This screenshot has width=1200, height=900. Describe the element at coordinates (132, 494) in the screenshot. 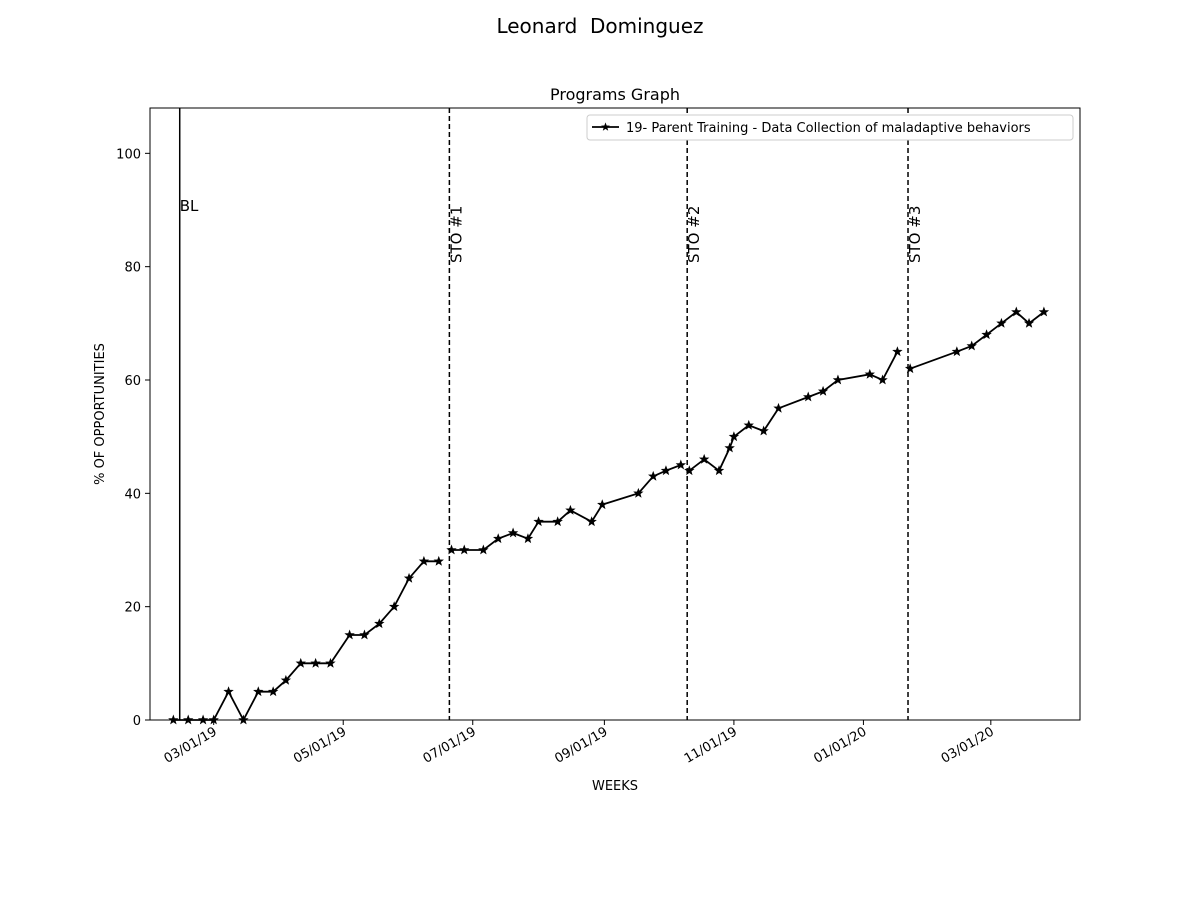

I see `y-tick-label: 40` at that location.